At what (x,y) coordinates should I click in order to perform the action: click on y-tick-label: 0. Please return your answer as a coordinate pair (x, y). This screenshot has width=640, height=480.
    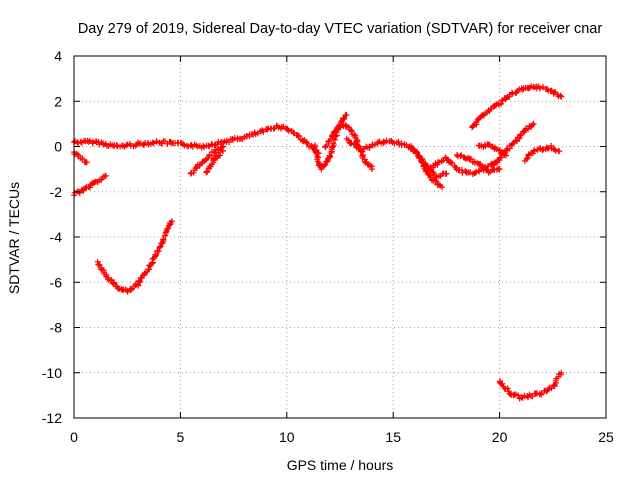
    Looking at the image, I should click on (58, 147).